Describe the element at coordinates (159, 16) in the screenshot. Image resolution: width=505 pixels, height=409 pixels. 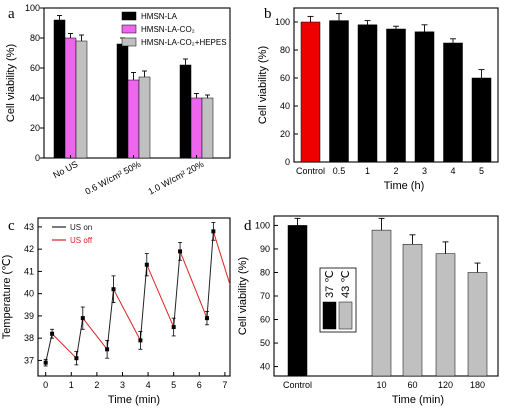
I see `legend-label: HMSN-LA` at that location.